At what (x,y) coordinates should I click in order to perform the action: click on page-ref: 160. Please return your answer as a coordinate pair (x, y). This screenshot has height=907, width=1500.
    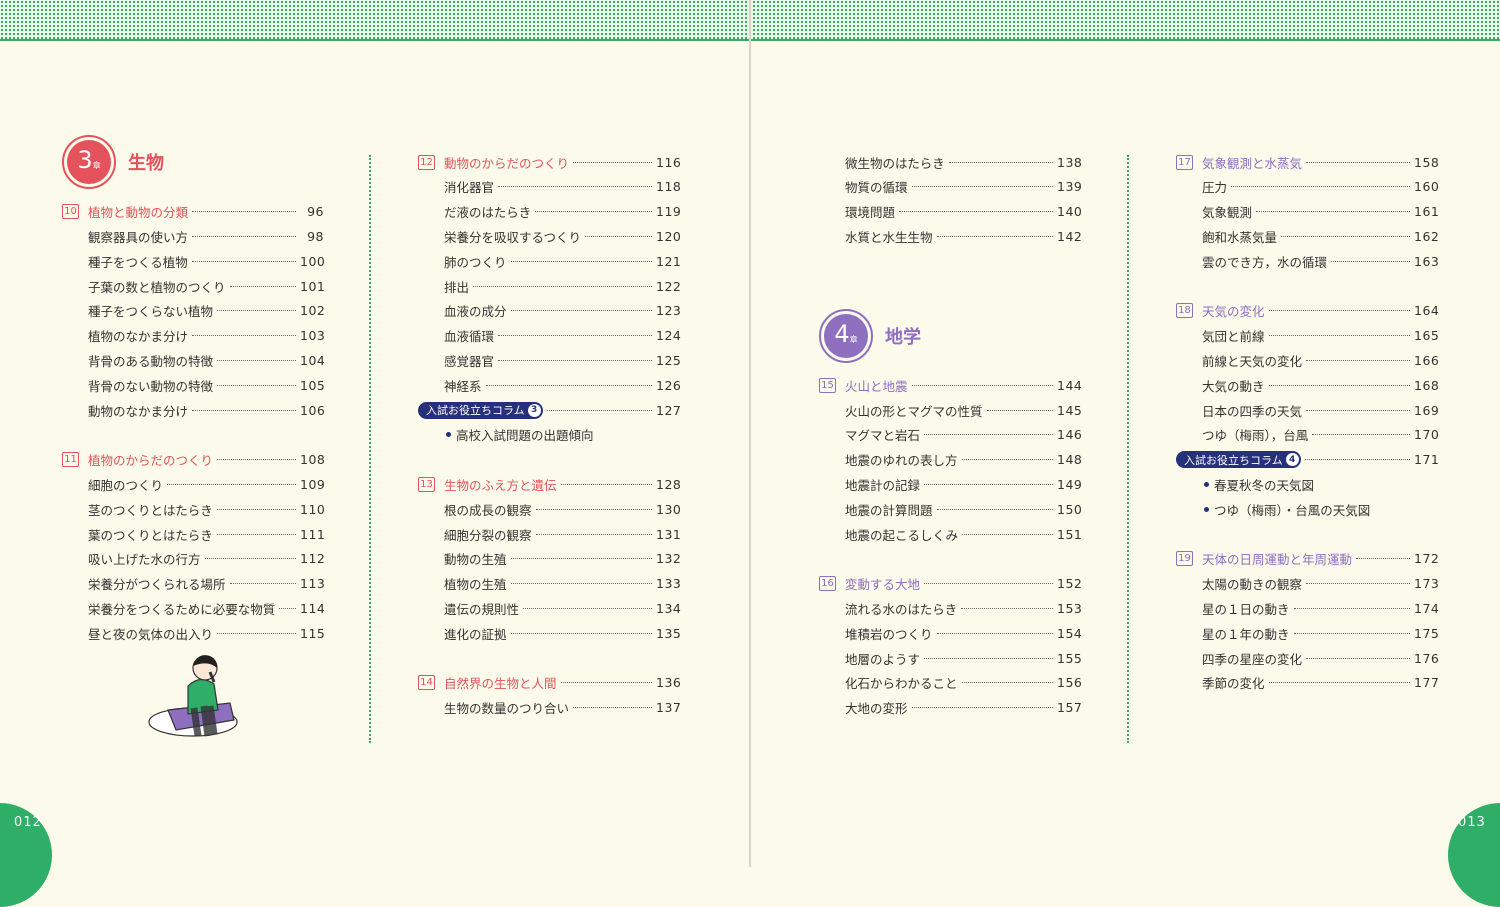
    Looking at the image, I should click on (1427, 187).